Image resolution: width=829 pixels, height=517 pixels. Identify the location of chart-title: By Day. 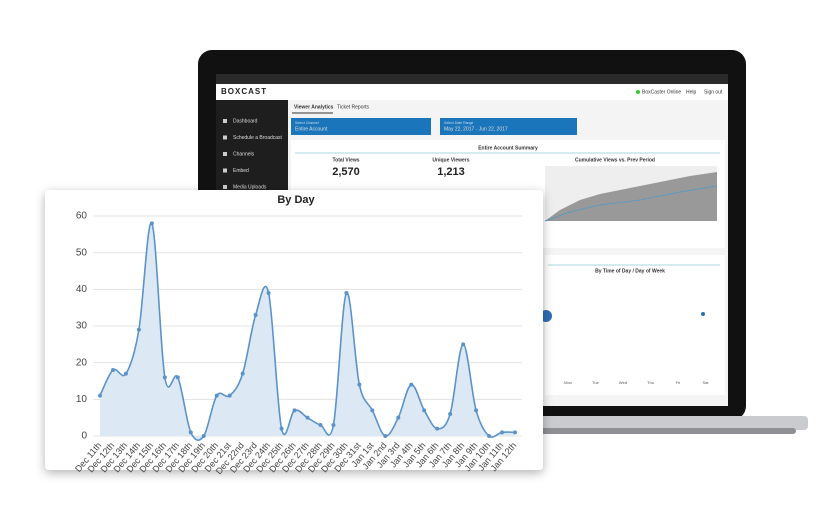
(296, 200).